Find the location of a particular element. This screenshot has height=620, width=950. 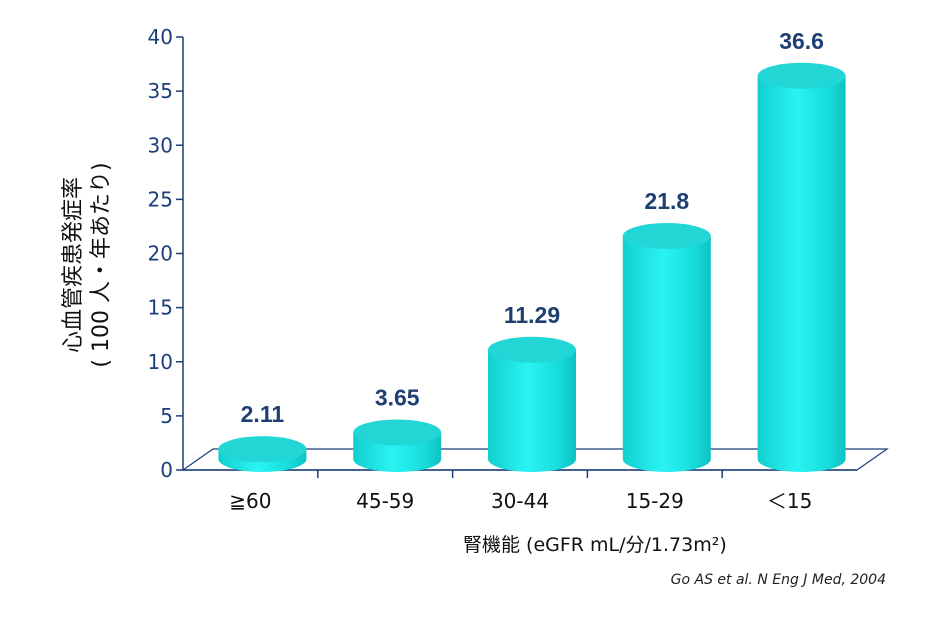

y-tick-label: 35 is located at coordinates (160, 91).